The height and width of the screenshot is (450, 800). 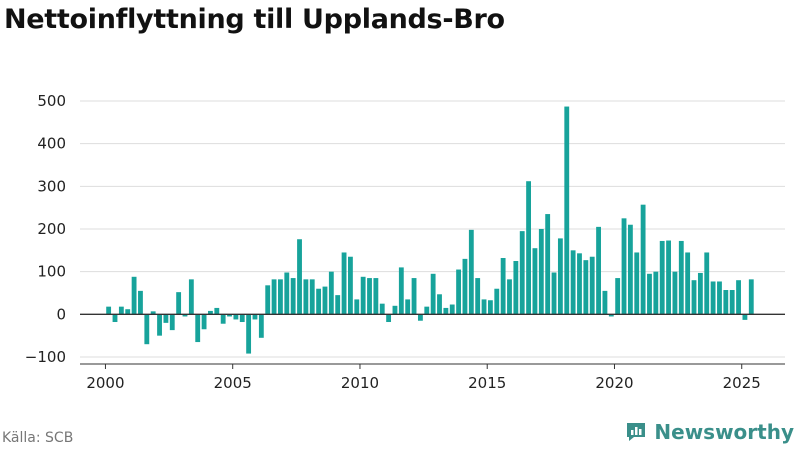 I want to click on y-tick-label: 400, so click(x=51, y=144).